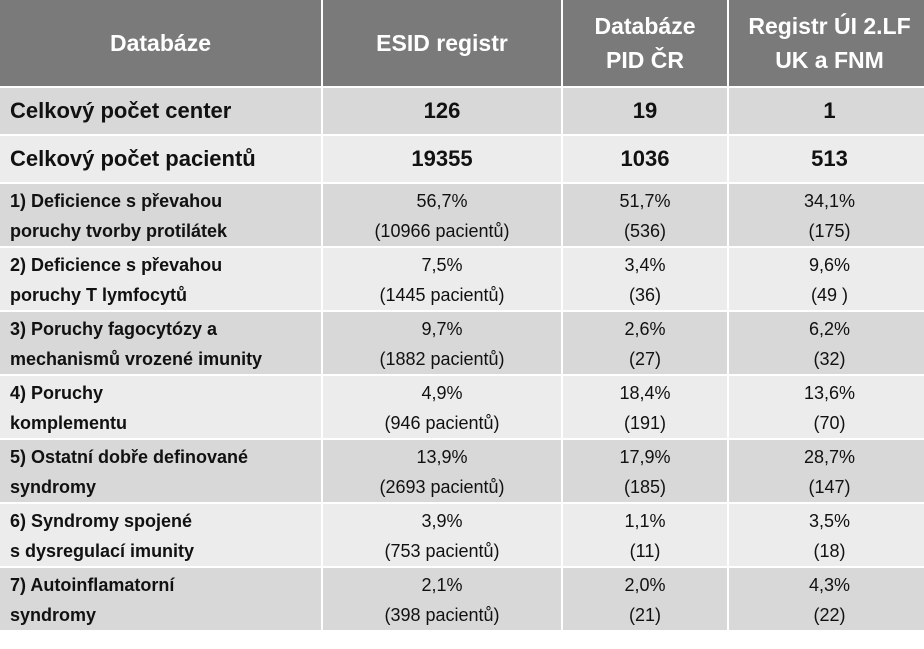 This screenshot has width=924, height=649. What do you see at coordinates (829, 585) in the screenshot?
I see `percent: 4,3%` at bounding box center [829, 585].